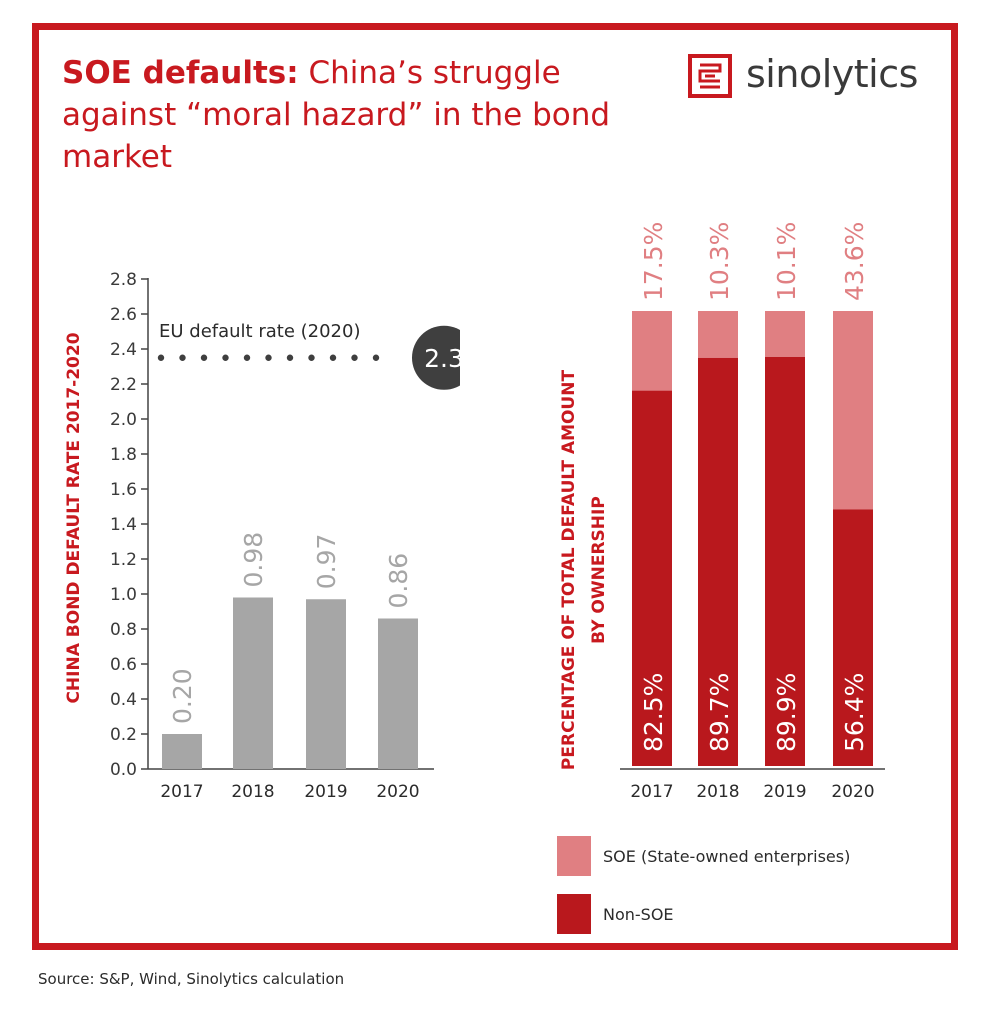 This screenshot has height=1024, width=1004. What do you see at coordinates (123, 665) in the screenshot?
I see `y-tick-label: 0.6` at bounding box center [123, 665].